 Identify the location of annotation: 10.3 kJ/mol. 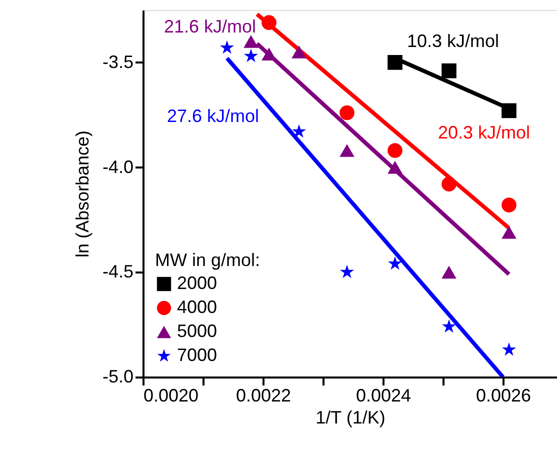
(453, 41).